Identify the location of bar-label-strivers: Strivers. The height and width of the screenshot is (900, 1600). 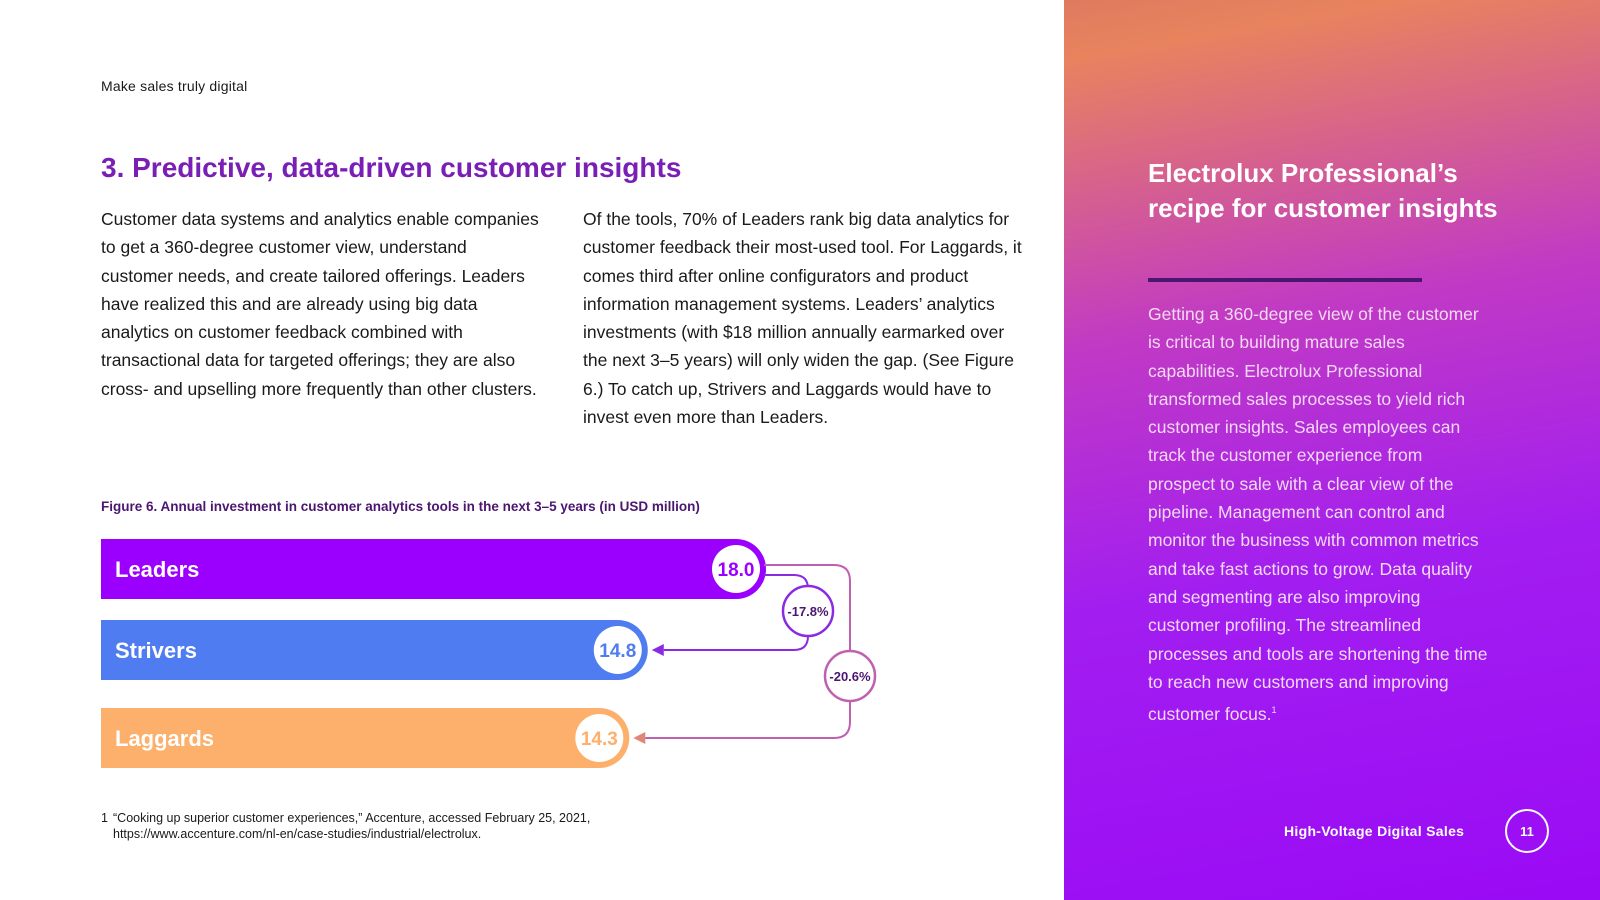
(156, 650).